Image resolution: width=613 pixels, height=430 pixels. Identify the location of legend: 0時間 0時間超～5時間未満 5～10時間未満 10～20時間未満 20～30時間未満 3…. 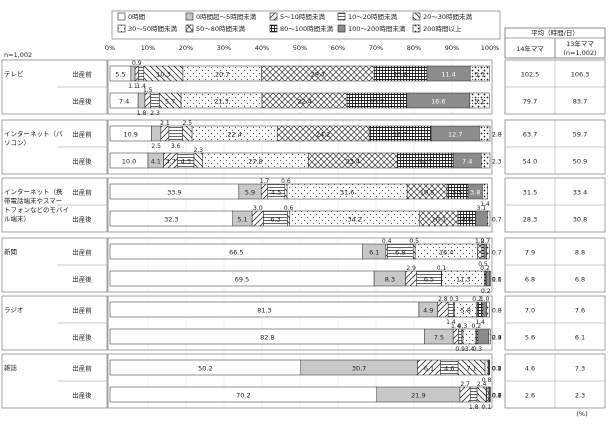
(306, 25).